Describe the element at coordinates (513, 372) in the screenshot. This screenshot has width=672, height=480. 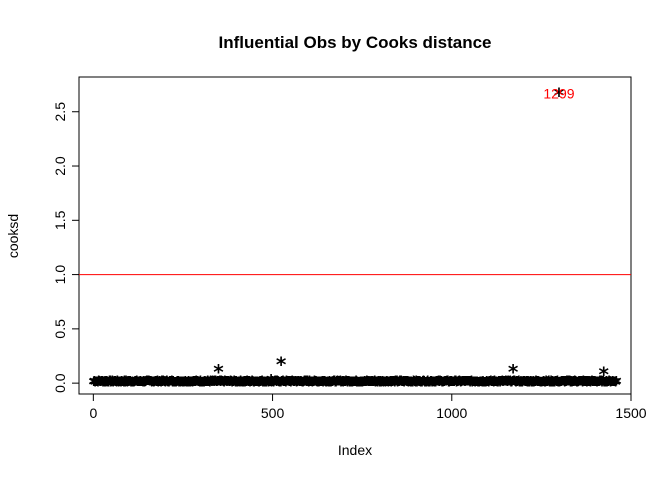
I see `data-point-notable: *` at that location.